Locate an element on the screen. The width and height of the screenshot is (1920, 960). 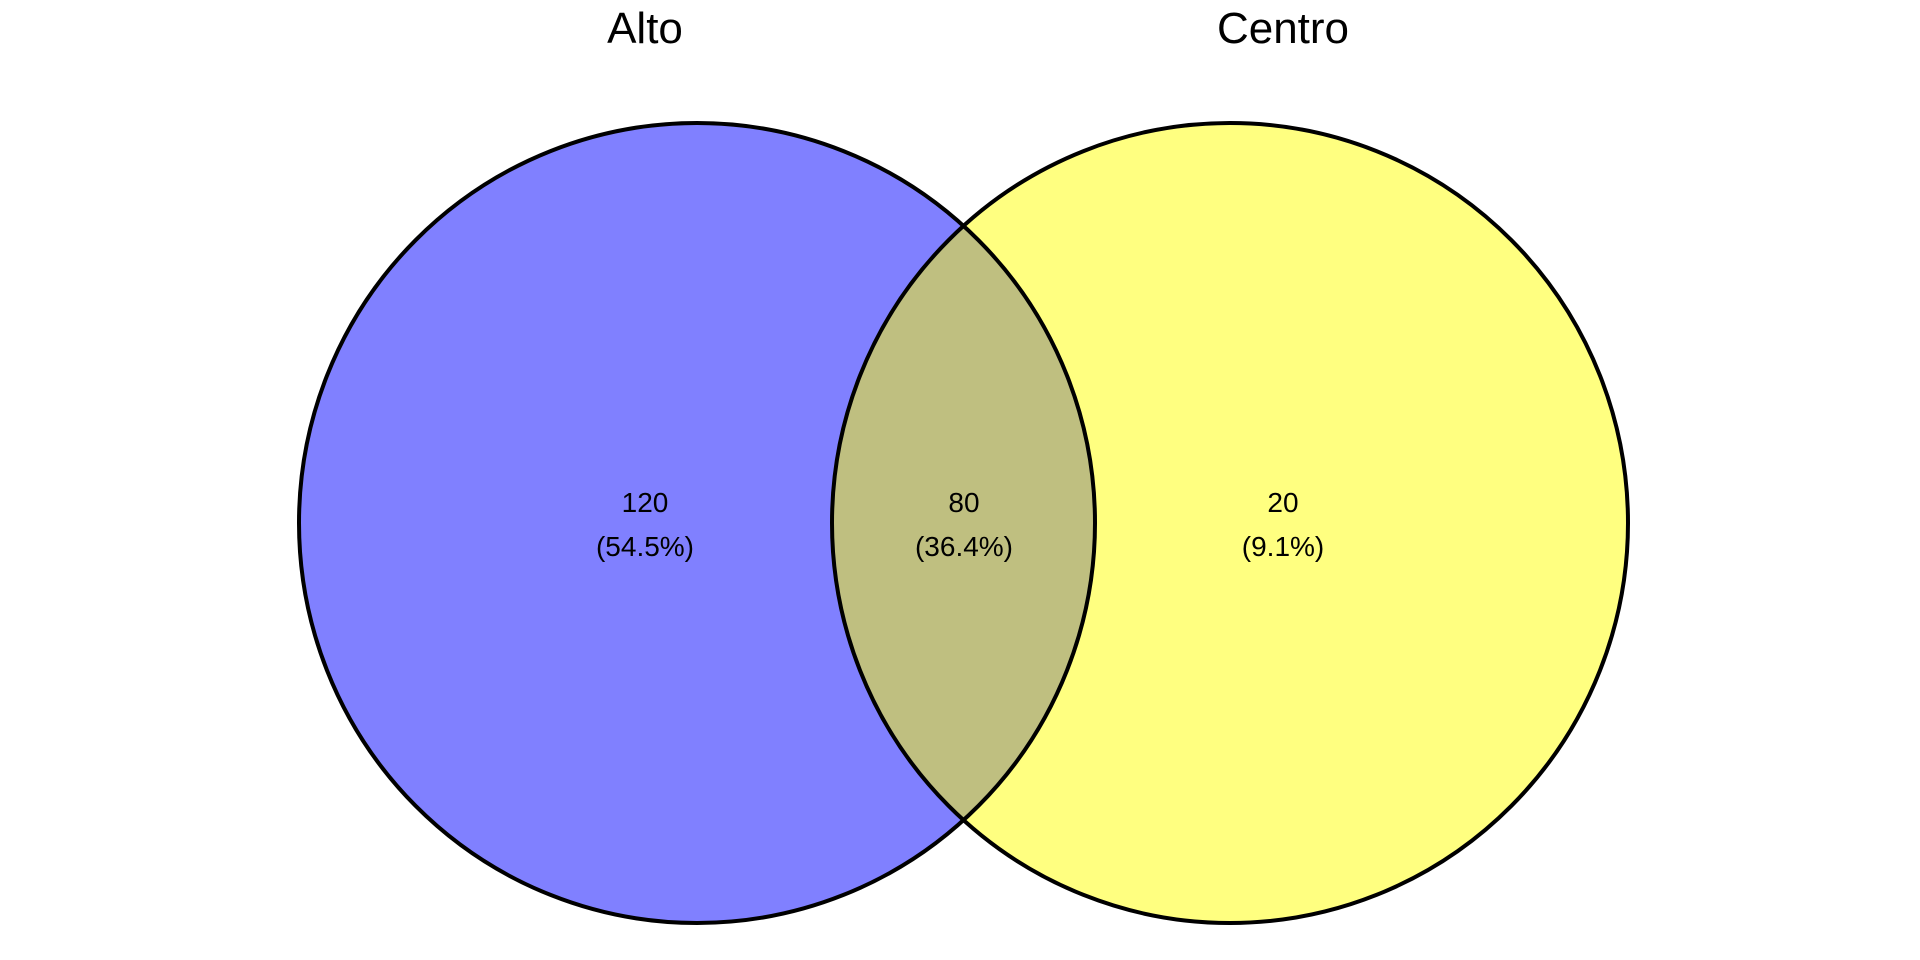
alto-title: Alto is located at coordinates (645, 28).